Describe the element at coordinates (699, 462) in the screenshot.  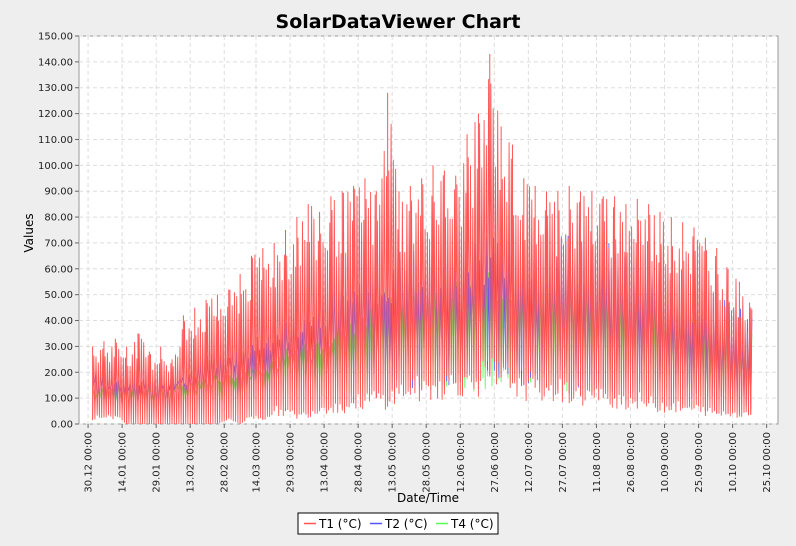
I see `x-tick-label: 25.09 00:00` at that location.